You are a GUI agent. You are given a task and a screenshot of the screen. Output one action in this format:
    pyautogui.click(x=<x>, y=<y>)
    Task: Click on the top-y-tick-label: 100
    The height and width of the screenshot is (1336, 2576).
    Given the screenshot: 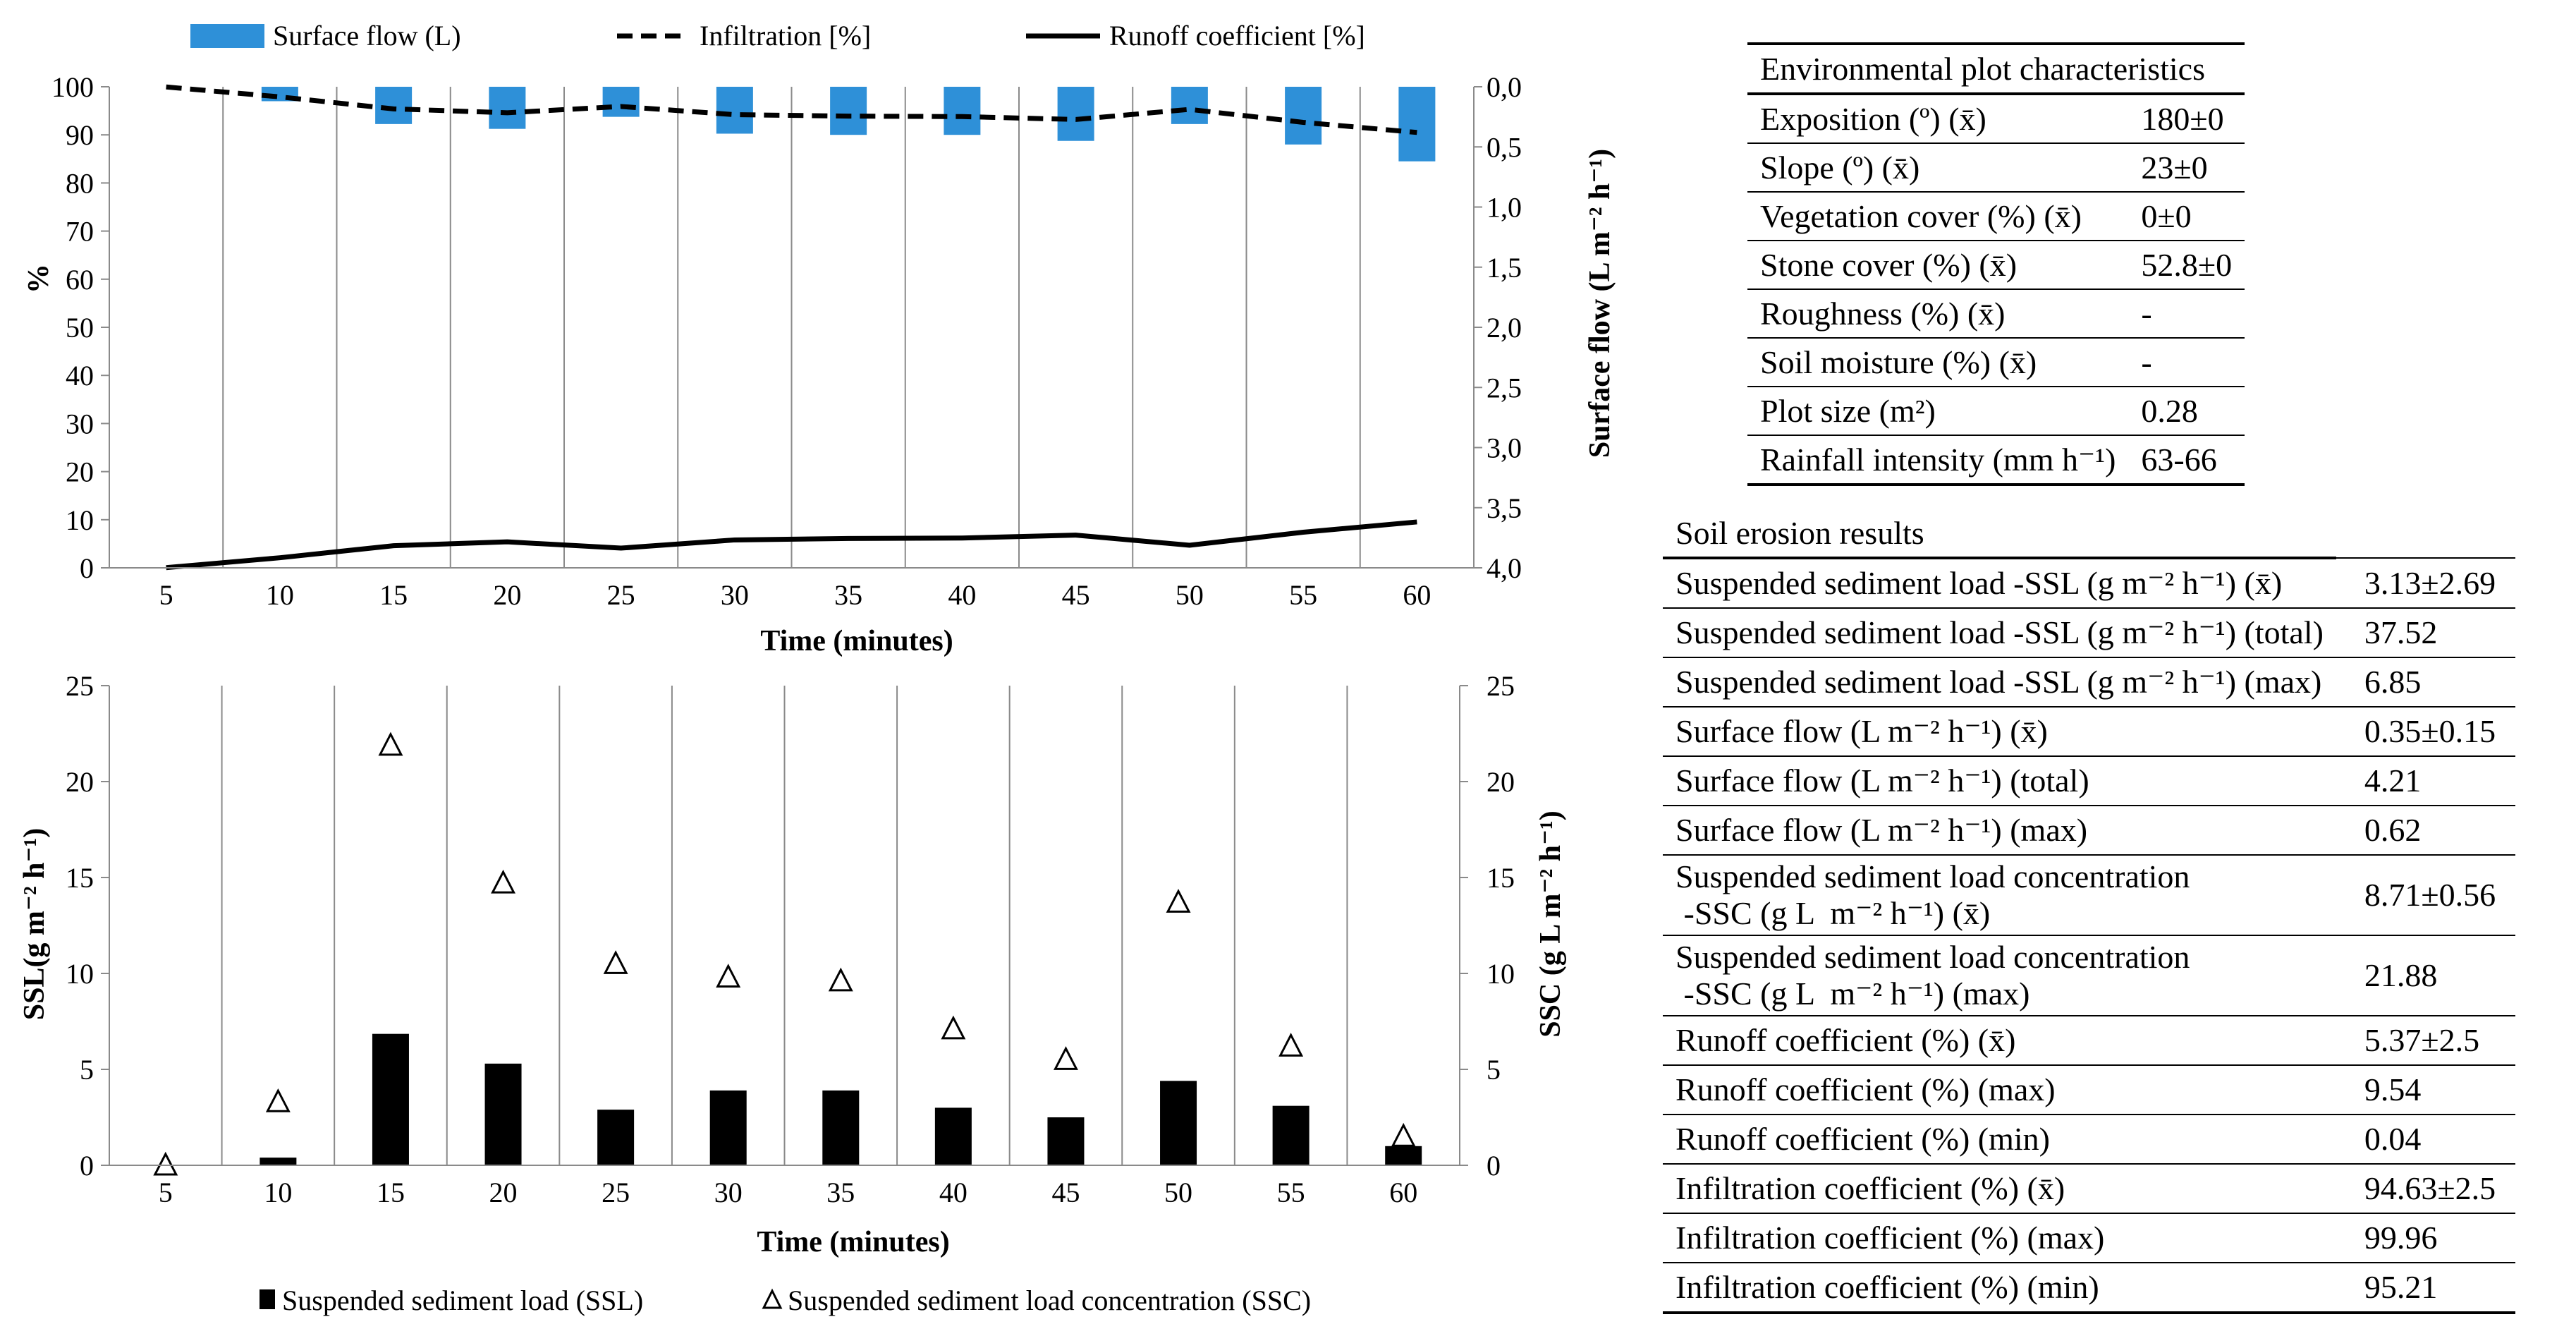 What is the action you would take?
    pyautogui.click(x=72, y=87)
    